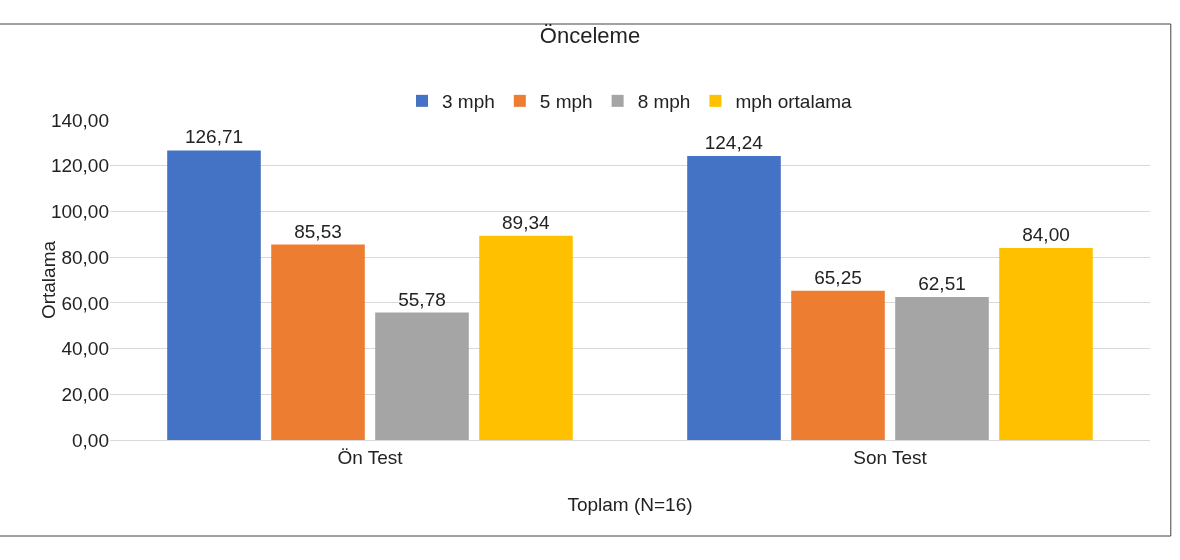 This screenshot has height=560, width=1180. I want to click on legend-label: 8 mph, so click(664, 102).